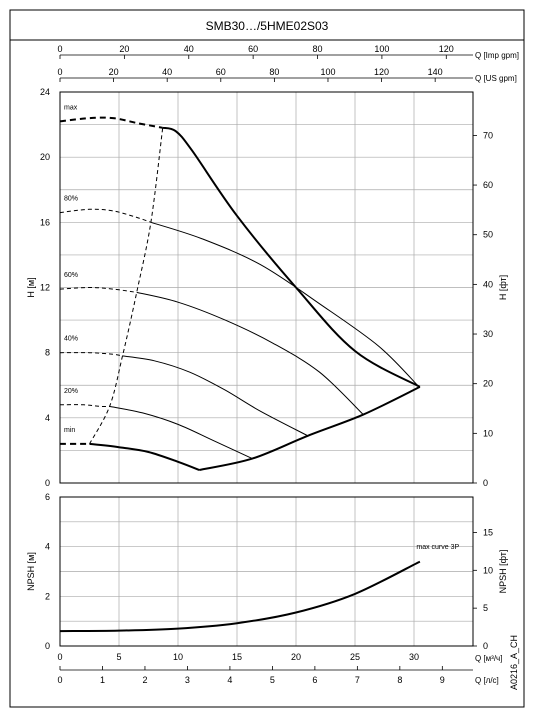 The image size is (534, 722). What do you see at coordinates (267, 26) in the screenshot?
I see `chart-title: SMB30…/5HME02S03` at bounding box center [267, 26].